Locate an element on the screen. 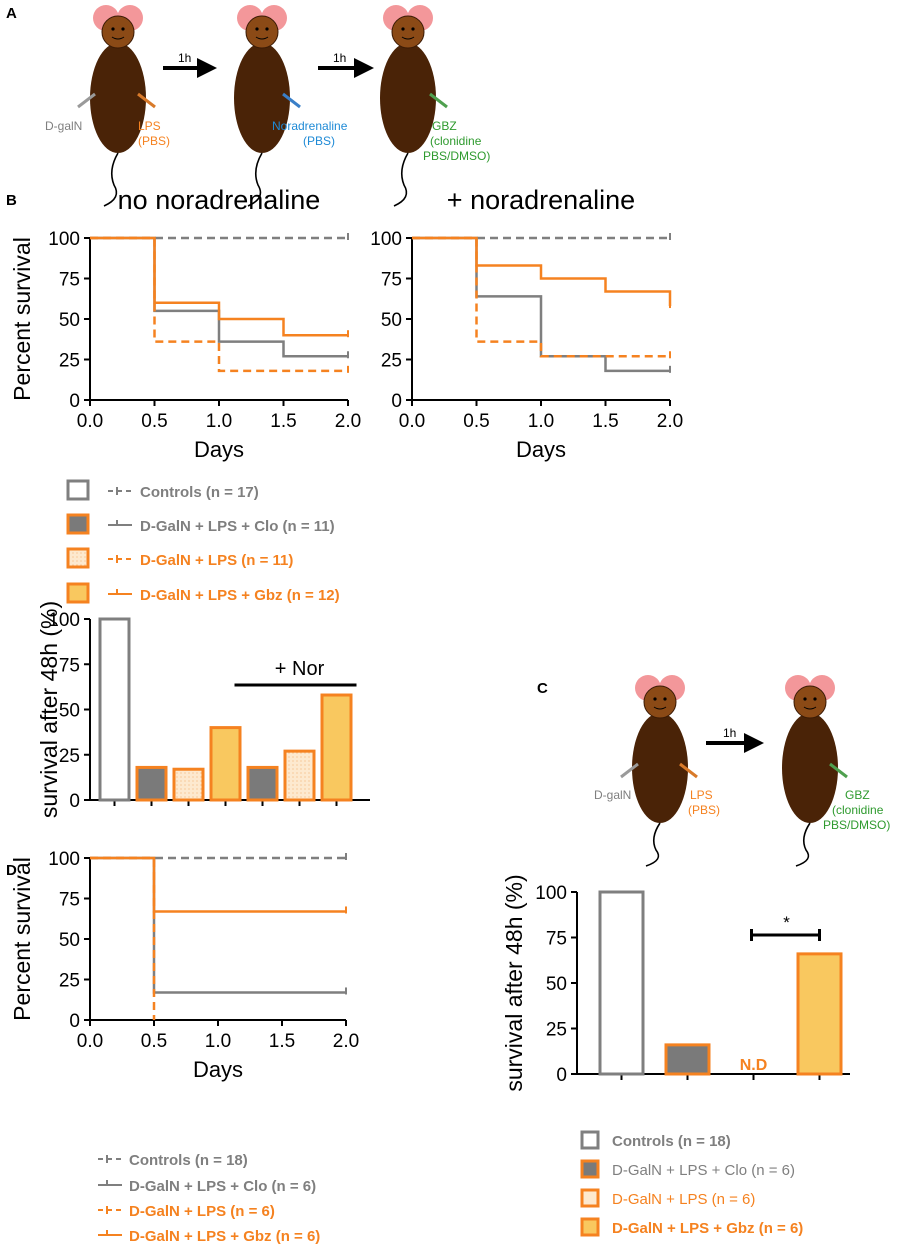 The image size is (897, 1252). a-inj3-l3: PBS/DMSO) is located at coordinates (456, 156).